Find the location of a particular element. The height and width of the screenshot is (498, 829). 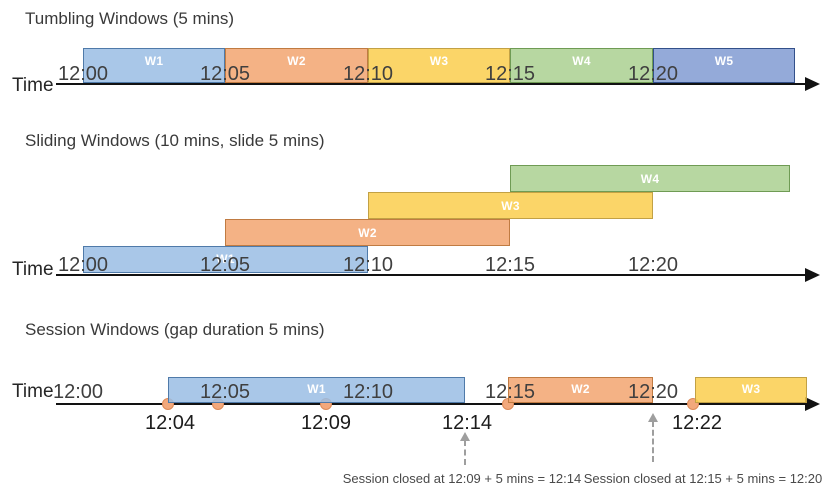

session-annotation: Session closed at 12:15 + 5 mins = 12:20 is located at coordinates (703, 478).